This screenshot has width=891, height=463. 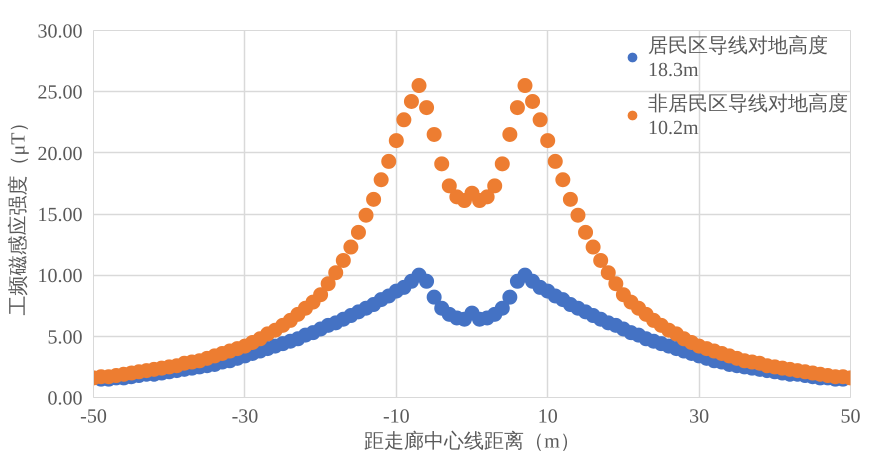 What do you see at coordinates (699, 417) in the screenshot?
I see `x-tick-label: 30` at bounding box center [699, 417].